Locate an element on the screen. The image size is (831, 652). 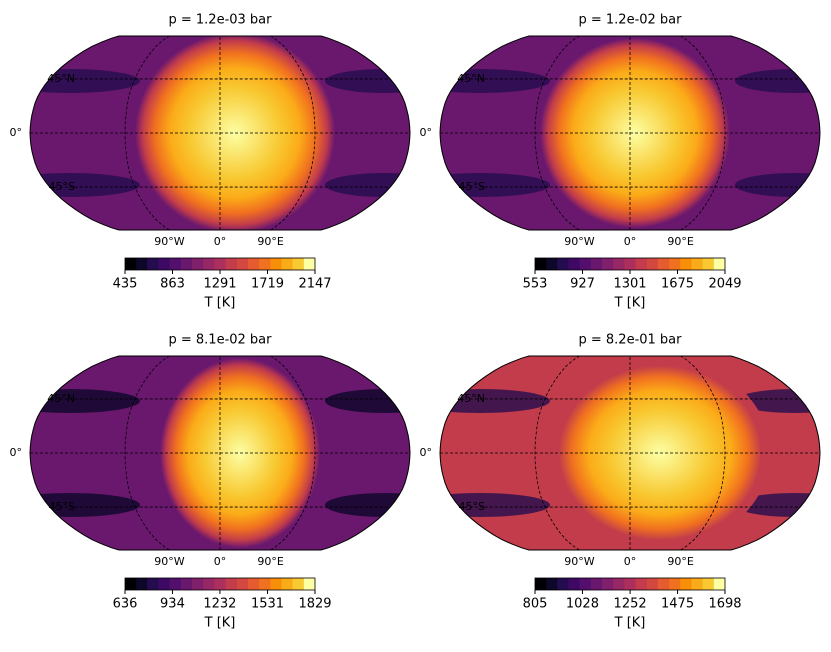
colorbar-tick-label: 1028 is located at coordinates (582, 604).